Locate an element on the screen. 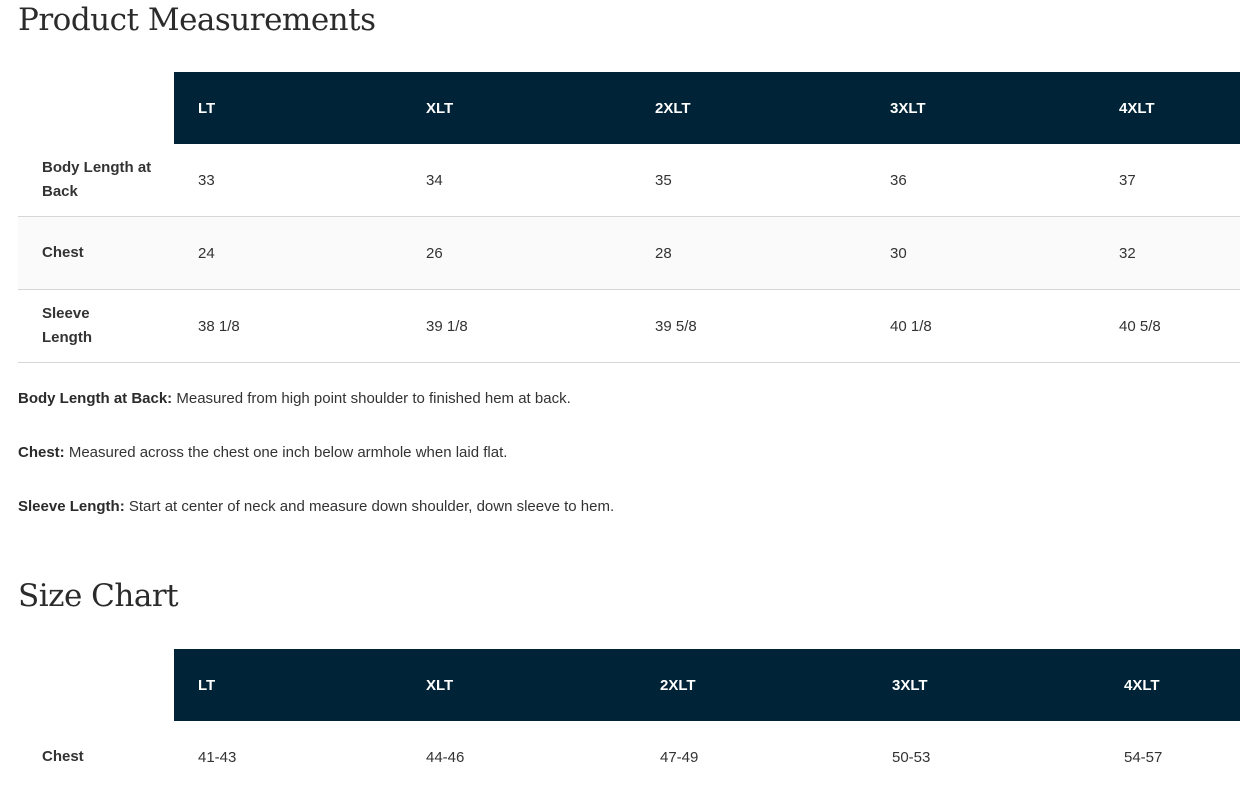 This screenshot has height=793, width=1240. table-cell: 33 is located at coordinates (288, 180).